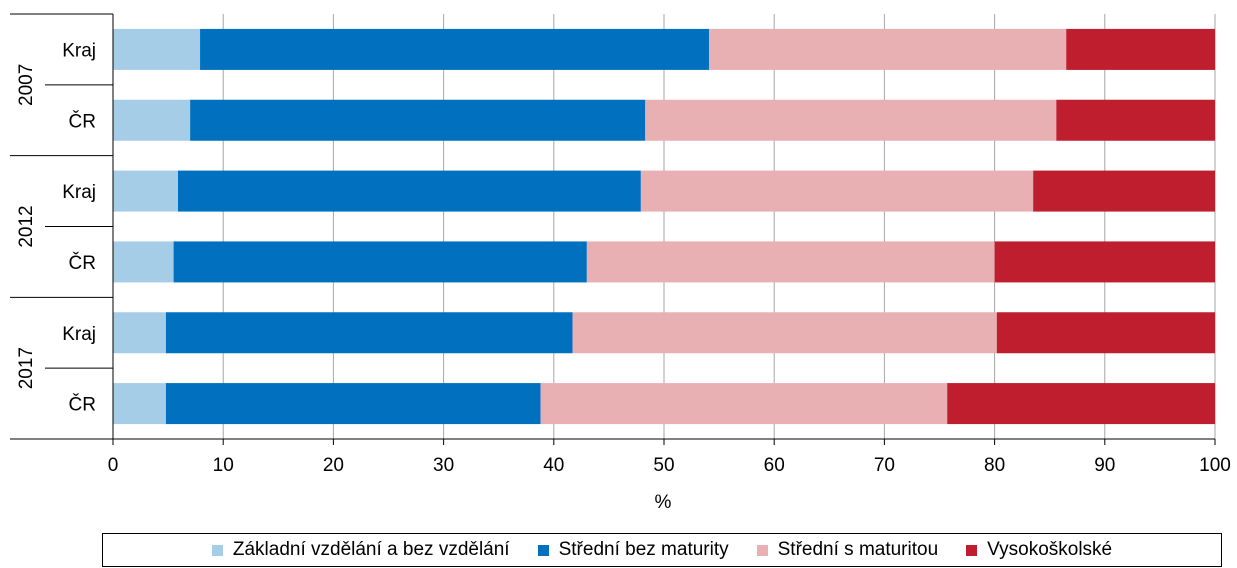 This screenshot has height=568, width=1237. I want to click on legend-label: Vysokoškolské, so click(1050, 549).